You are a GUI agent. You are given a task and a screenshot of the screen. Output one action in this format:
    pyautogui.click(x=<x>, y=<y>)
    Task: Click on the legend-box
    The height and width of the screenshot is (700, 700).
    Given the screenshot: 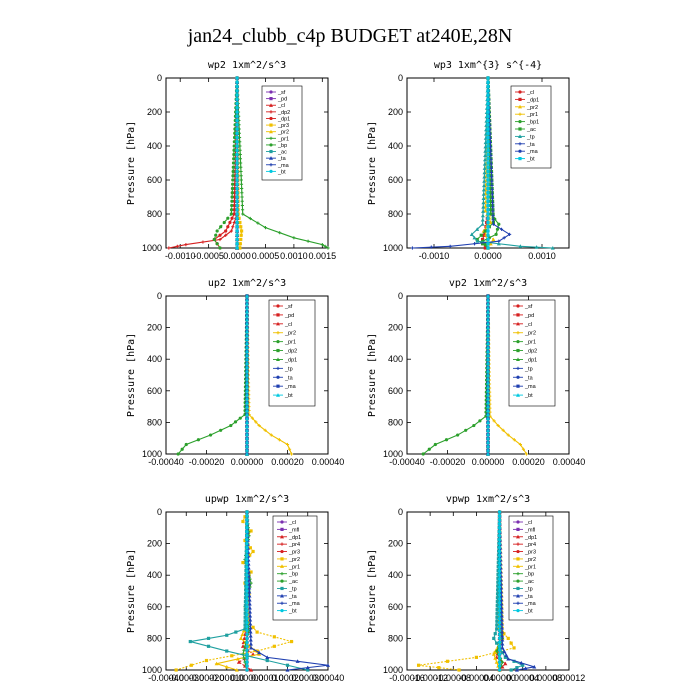 What is the action you would take?
    pyautogui.click(x=531, y=568)
    